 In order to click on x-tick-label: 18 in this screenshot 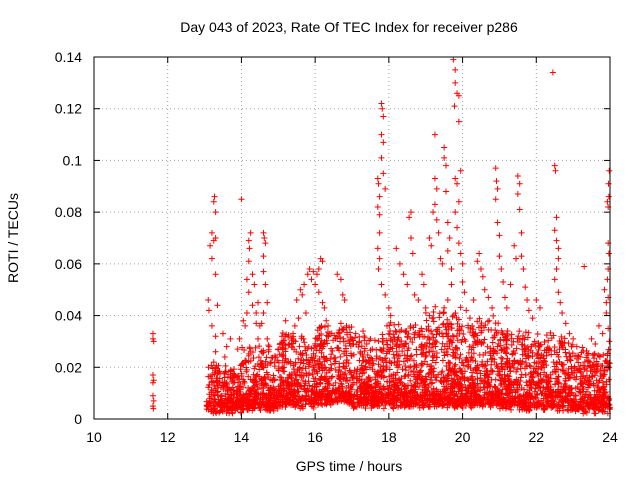, I will do `click(389, 437)`.